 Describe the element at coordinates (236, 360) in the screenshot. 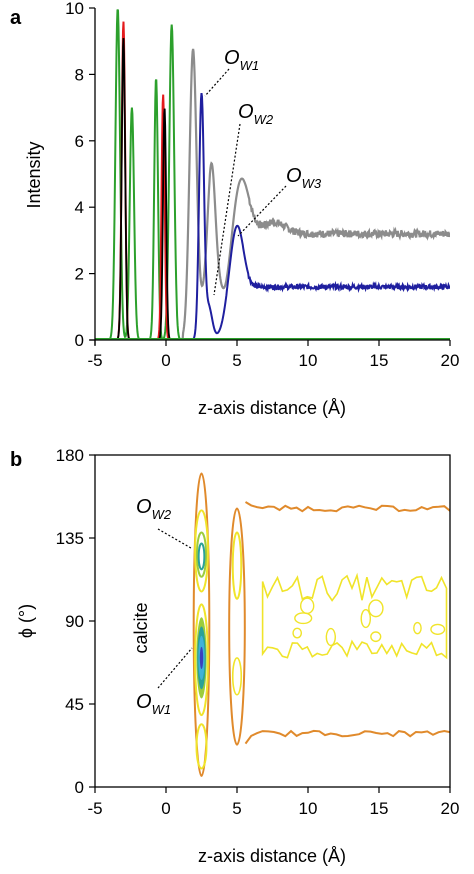

I see `a-x-tick-label: 5` at that location.